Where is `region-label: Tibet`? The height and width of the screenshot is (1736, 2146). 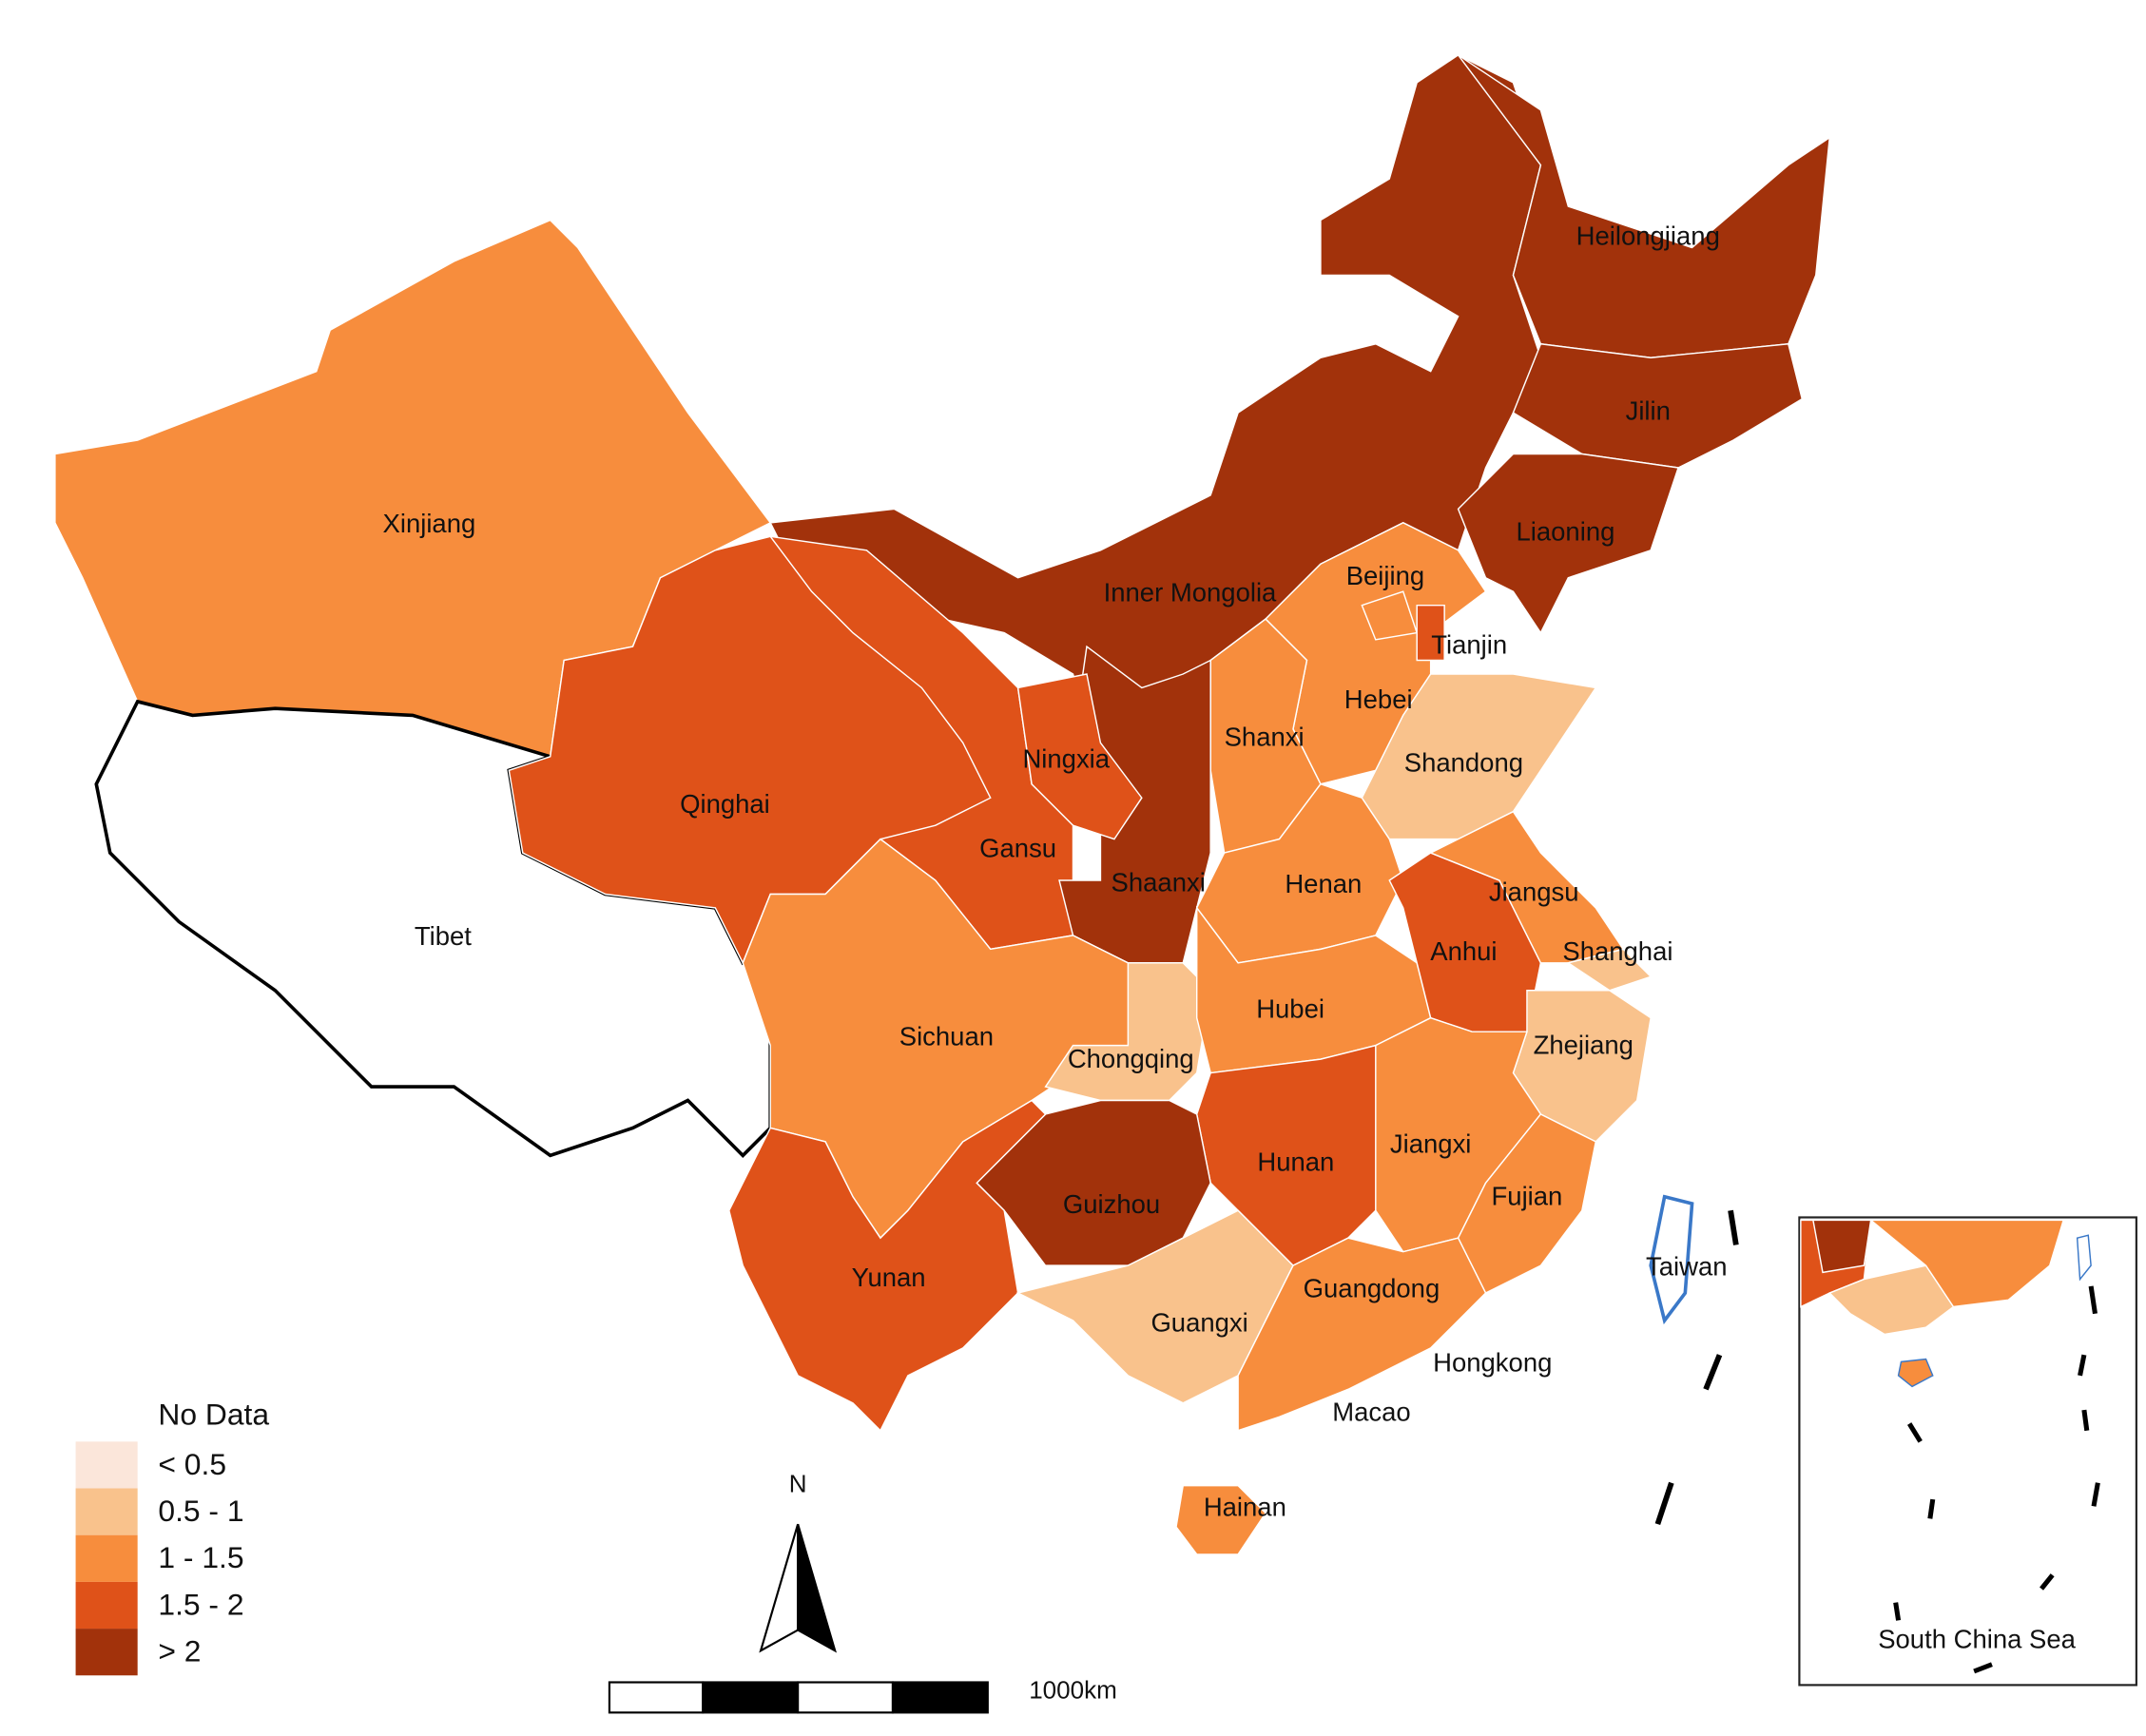 region-label: Tibet is located at coordinates (443, 936).